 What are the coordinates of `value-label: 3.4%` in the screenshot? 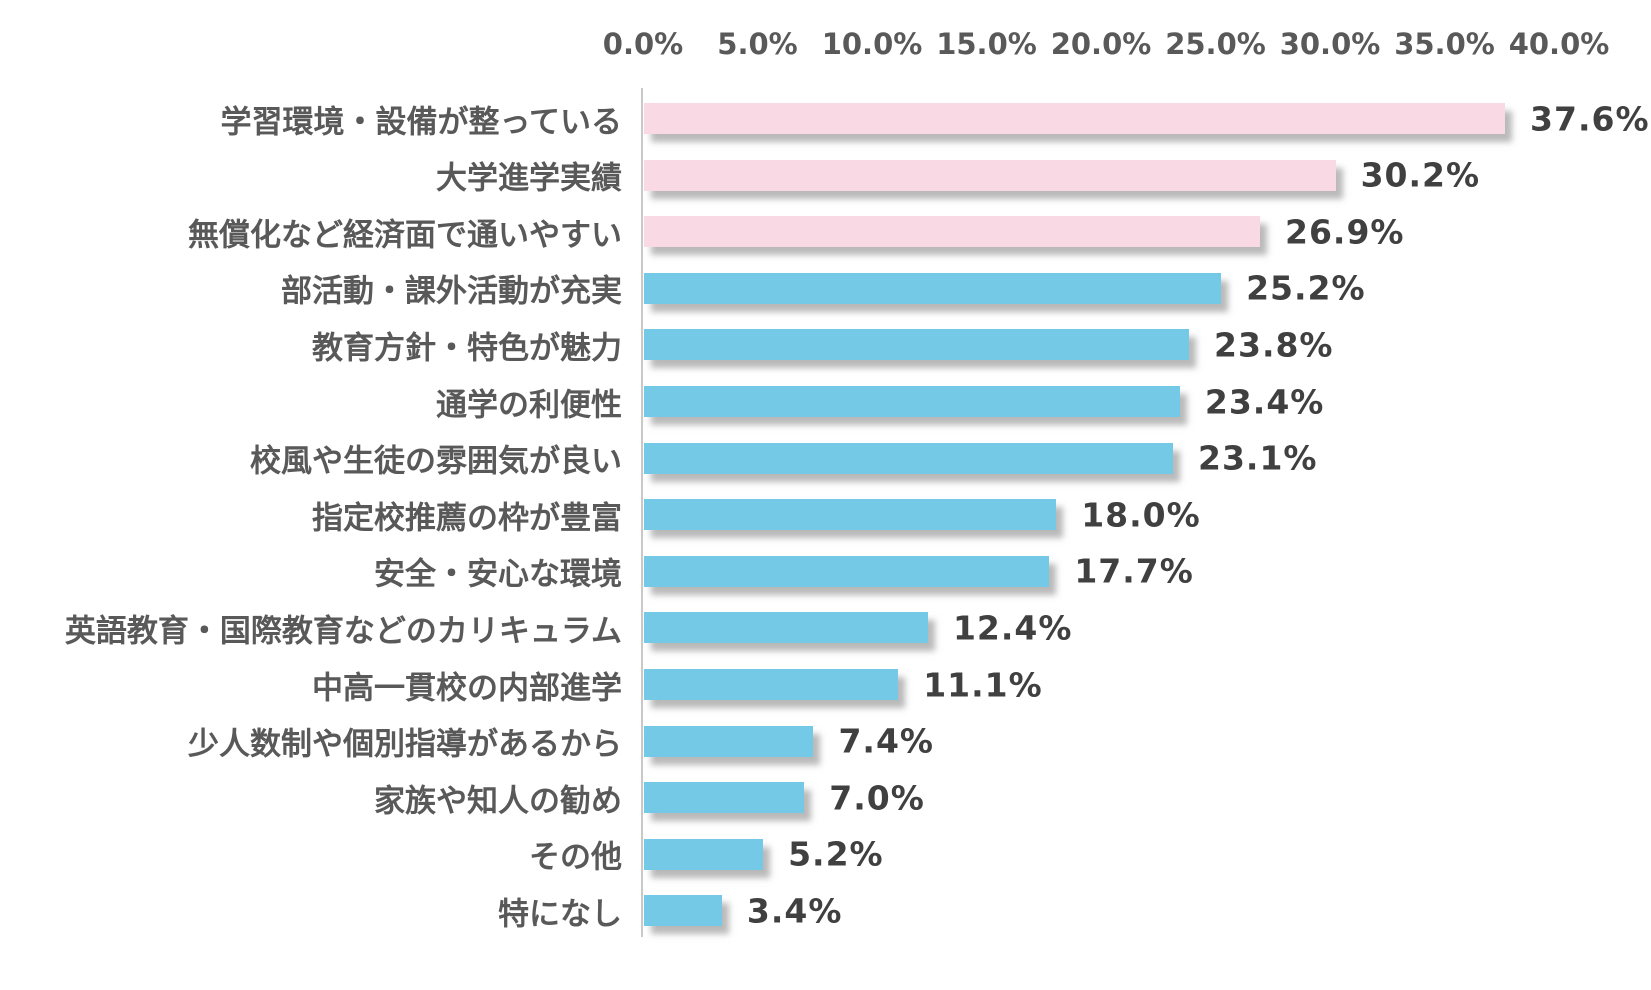 It's located at (794, 911).